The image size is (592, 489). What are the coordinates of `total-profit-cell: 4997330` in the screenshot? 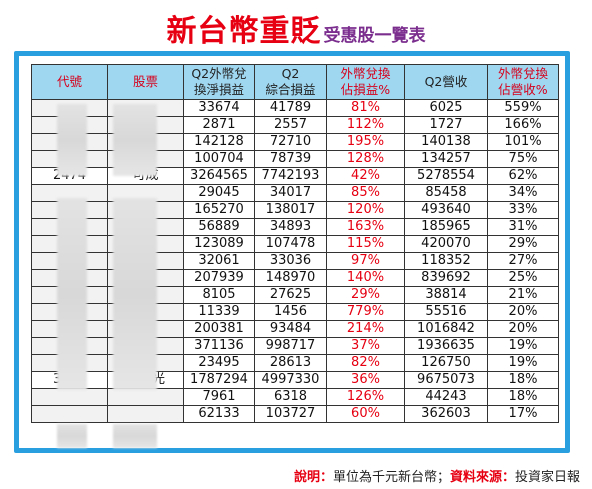 It's located at (290, 380).